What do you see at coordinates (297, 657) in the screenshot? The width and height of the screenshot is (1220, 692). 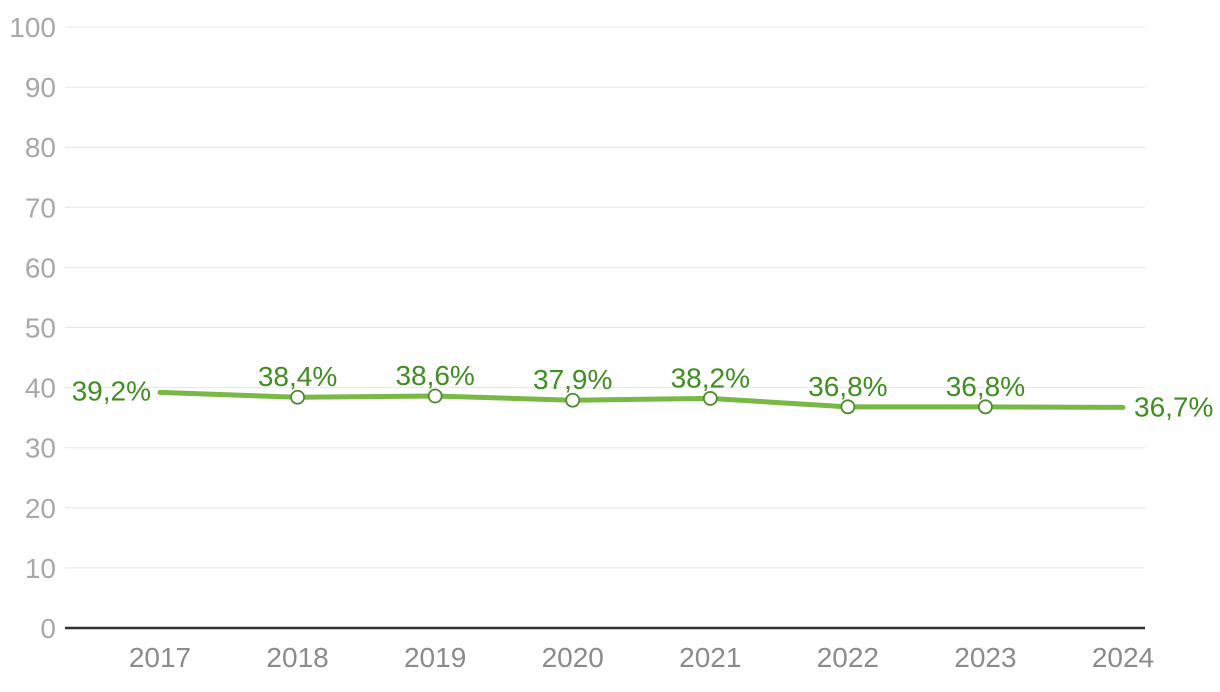 I see `x-axis-tick-label: 2018` at bounding box center [297, 657].